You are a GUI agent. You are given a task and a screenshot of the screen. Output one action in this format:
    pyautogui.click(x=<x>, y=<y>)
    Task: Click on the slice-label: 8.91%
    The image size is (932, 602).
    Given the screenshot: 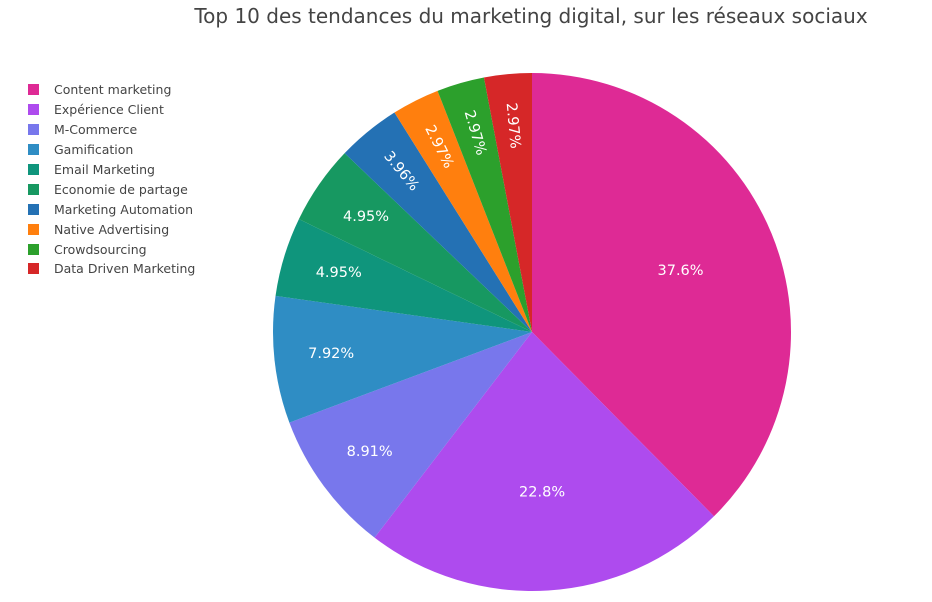 What is the action you would take?
    pyautogui.click(x=370, y=452)
    